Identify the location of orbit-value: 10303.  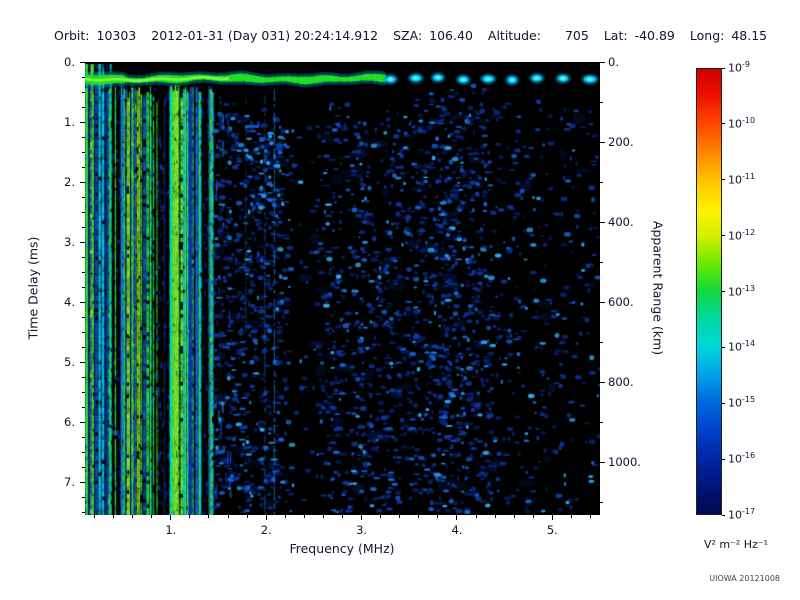
(116, 35).